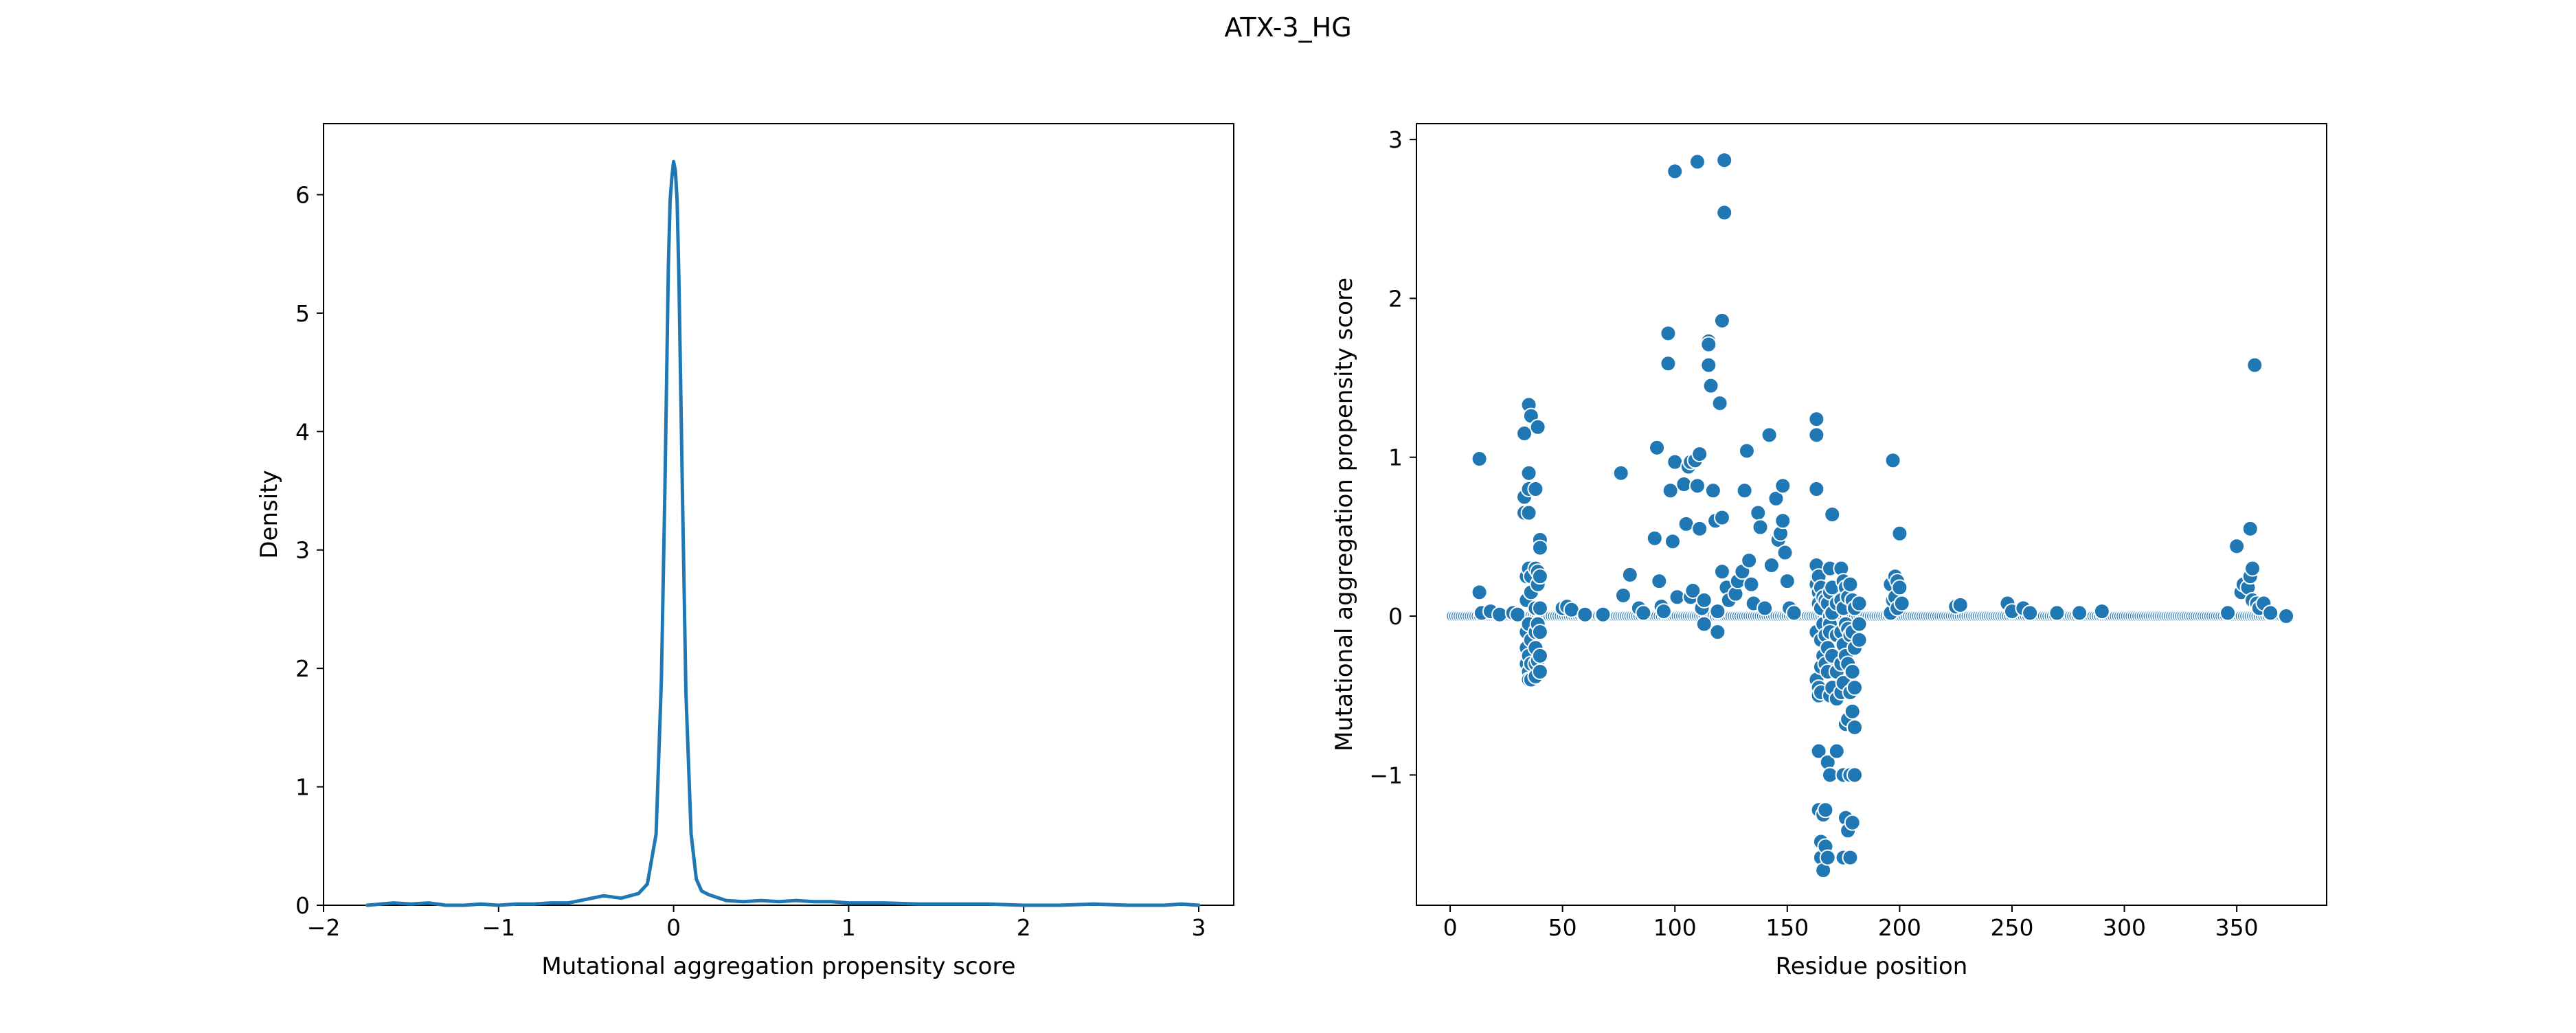  Describe the element at coordinates (498, 928) in the screenshot. I see `chart1-x-tick-label: −1` at that location.